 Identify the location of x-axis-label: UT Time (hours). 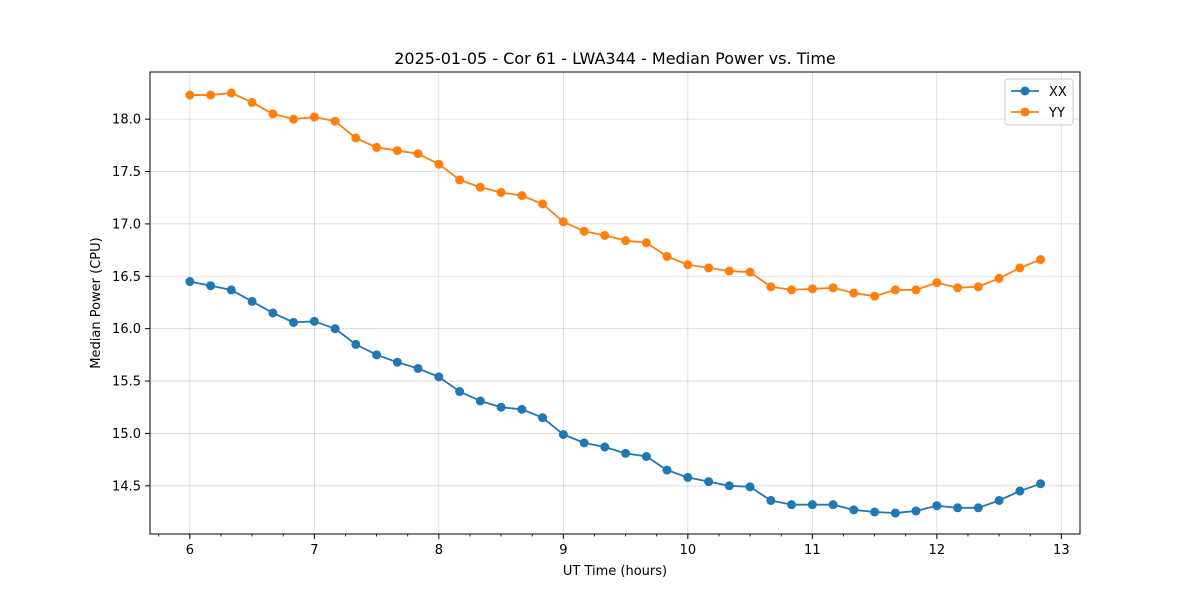
(615, 571).